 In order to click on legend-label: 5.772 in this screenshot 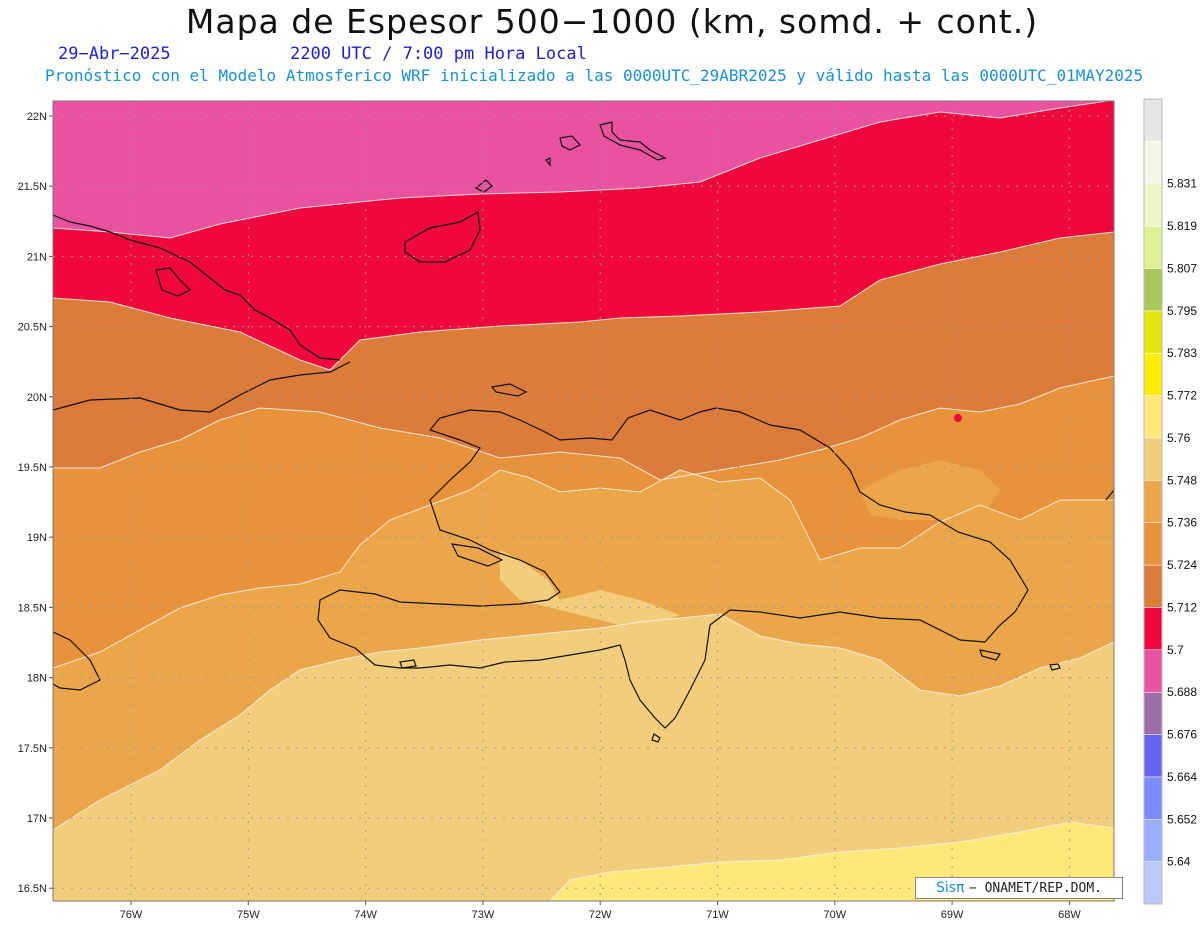, I will do `click(1182, 396)`.